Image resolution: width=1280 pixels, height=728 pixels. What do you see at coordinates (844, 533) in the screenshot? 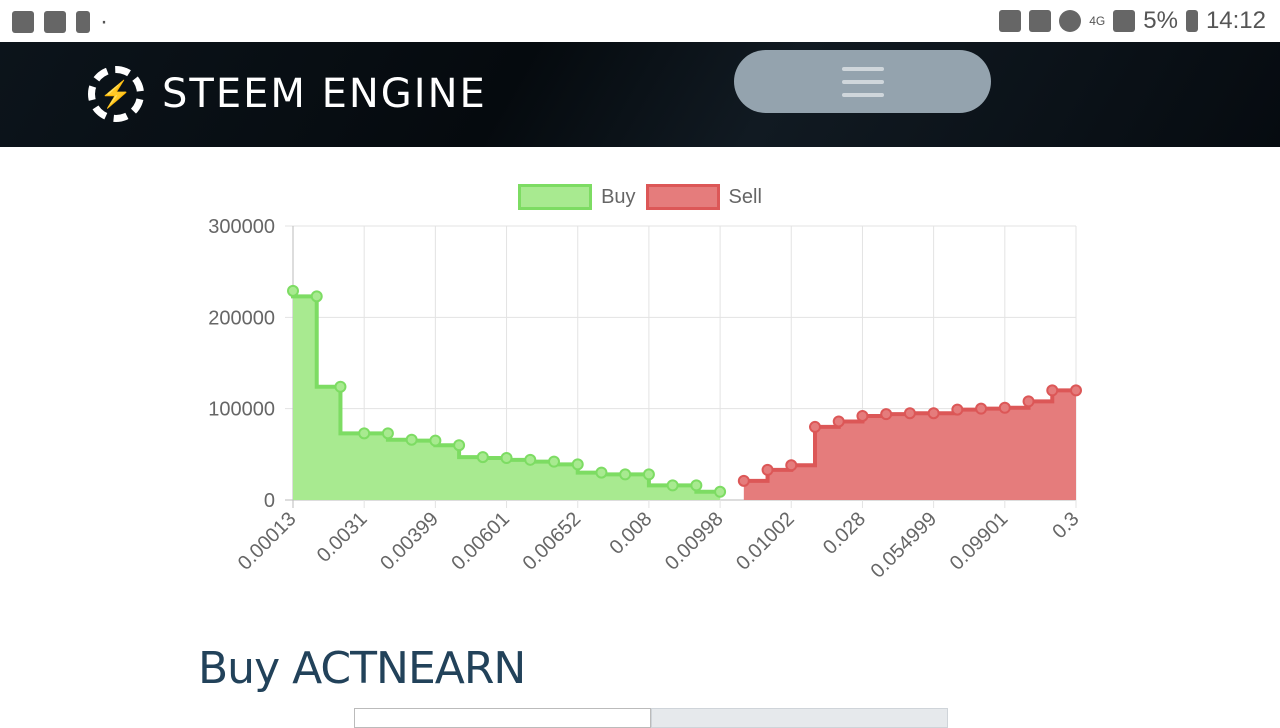
I see `x-tick-label: 0.028` at bounding box center [844, 533].